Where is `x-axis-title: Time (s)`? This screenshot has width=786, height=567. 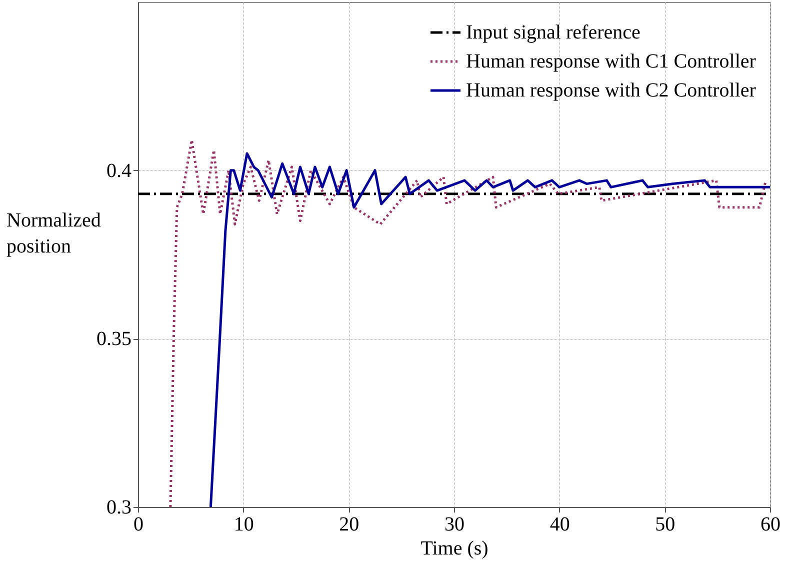 x-axis-title: Time (s) is located at coordinates (454, 549).